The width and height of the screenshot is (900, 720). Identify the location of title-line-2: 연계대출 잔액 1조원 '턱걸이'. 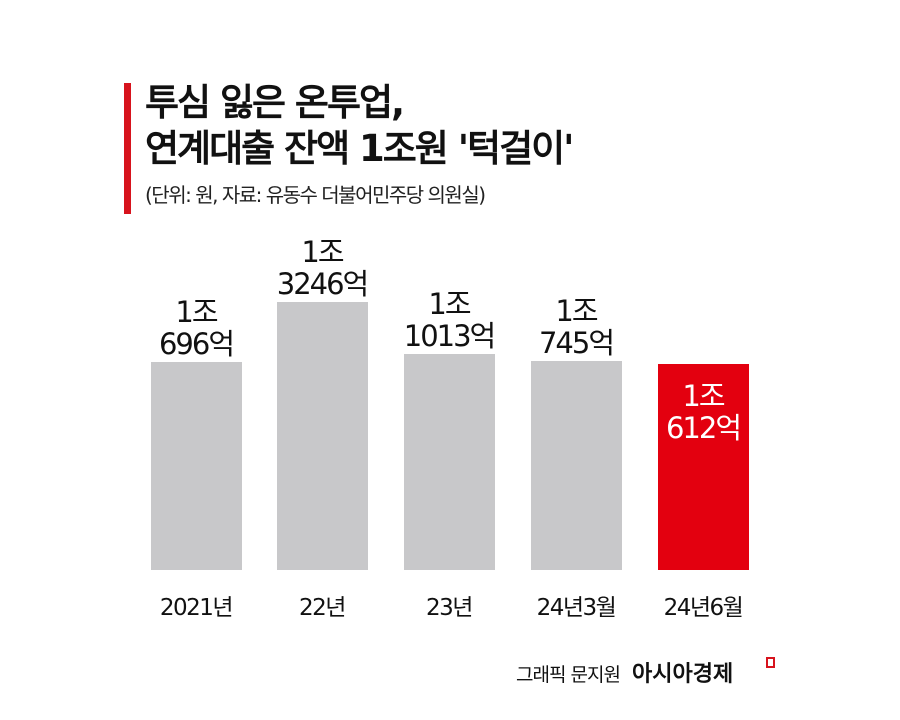
(359, 148).